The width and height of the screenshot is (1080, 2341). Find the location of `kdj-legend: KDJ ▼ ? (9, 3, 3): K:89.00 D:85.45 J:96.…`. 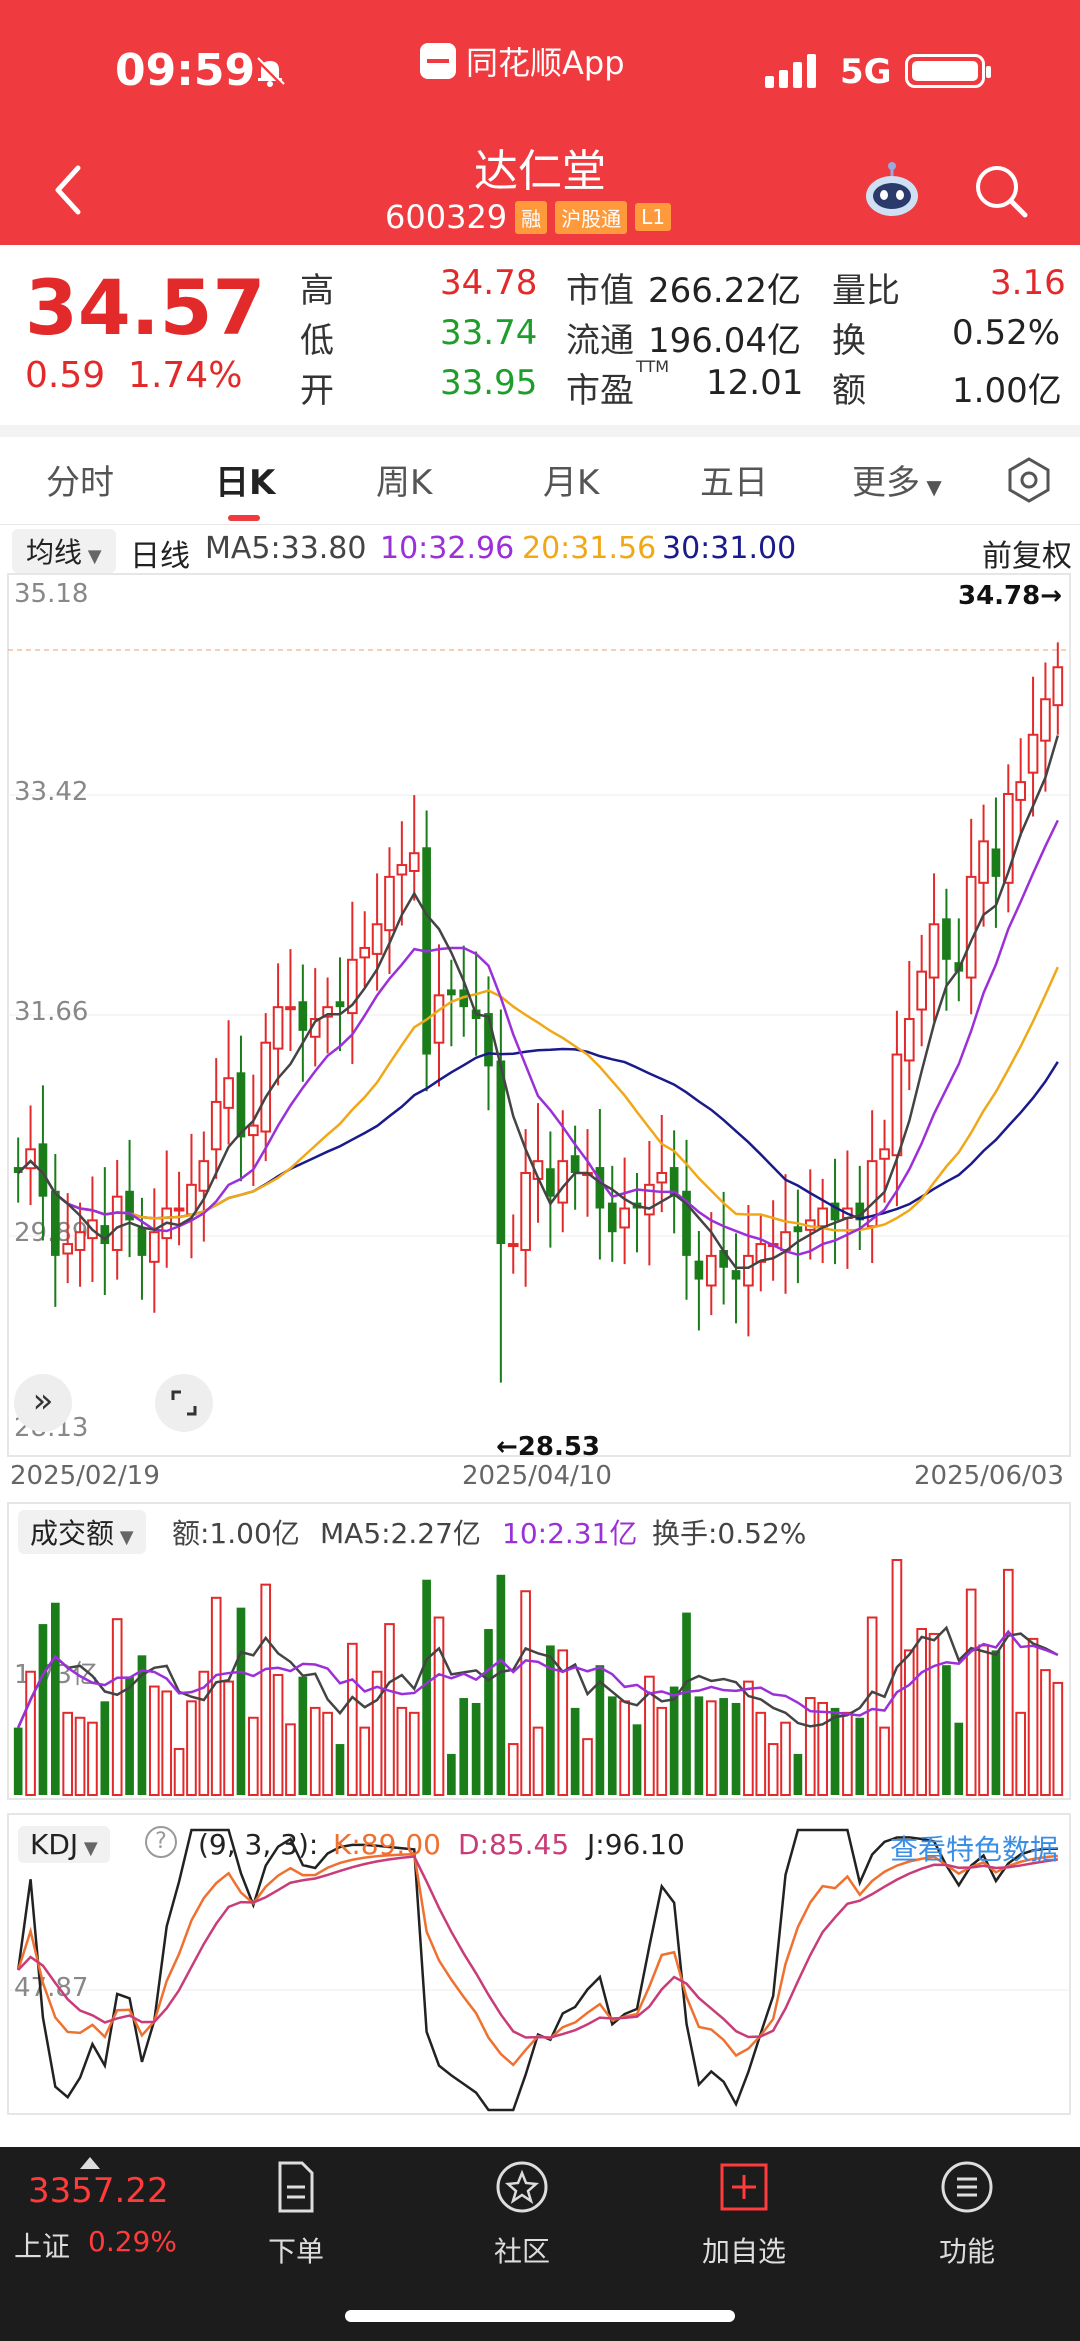

kdj-legend: KDJ ▼ ? (9, 3, 3): K:89.00 D:85.45 J:96.… is located at coordinates (540, 1848).